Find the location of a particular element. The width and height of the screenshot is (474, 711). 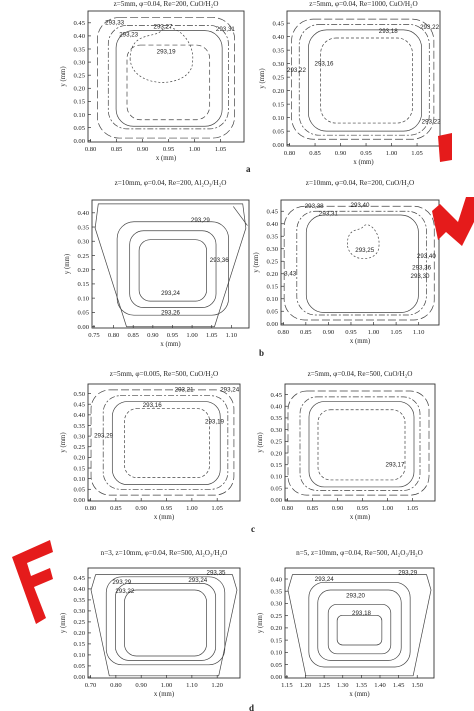

y-tick-label: 0.50 is located at coordinates (79, 394).